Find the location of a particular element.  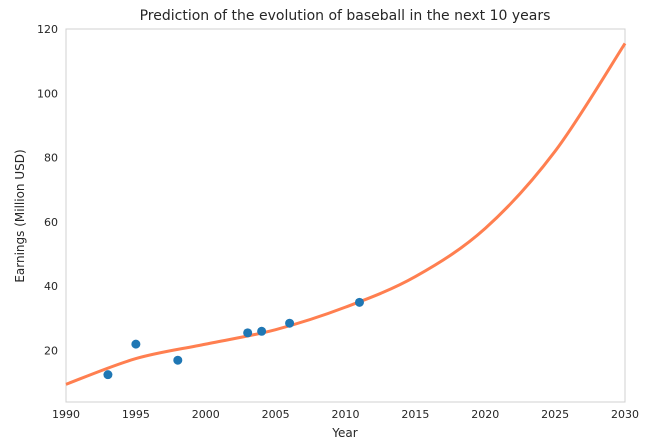

y-axis-label: Earnings (Million USD) is located at coordinates (20, 215).